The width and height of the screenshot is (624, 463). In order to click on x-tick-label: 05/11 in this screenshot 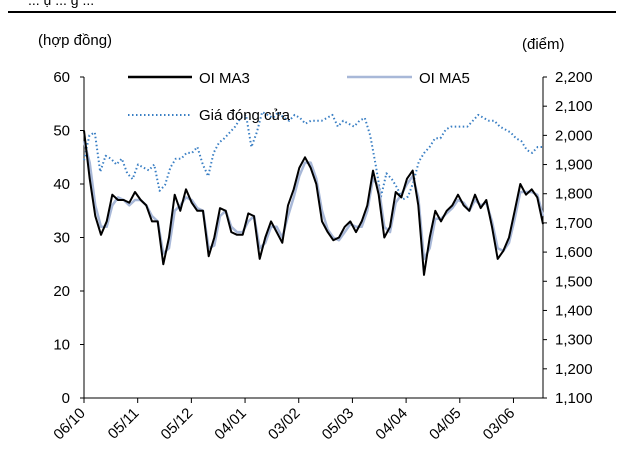, I will do `click(124, 424)`.